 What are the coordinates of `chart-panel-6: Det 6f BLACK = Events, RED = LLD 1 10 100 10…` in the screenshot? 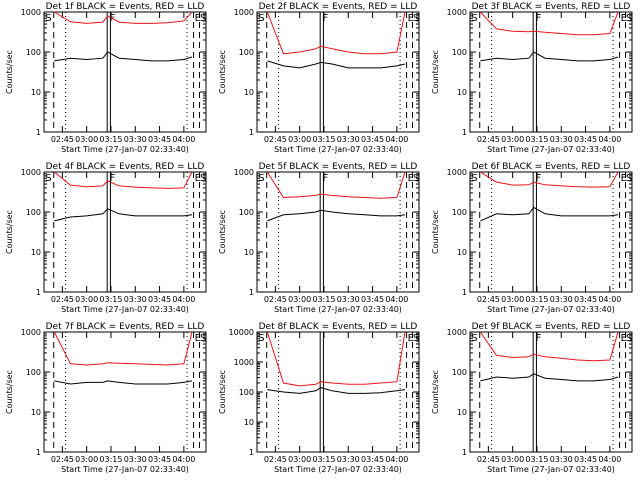 It's located at (532, 238).